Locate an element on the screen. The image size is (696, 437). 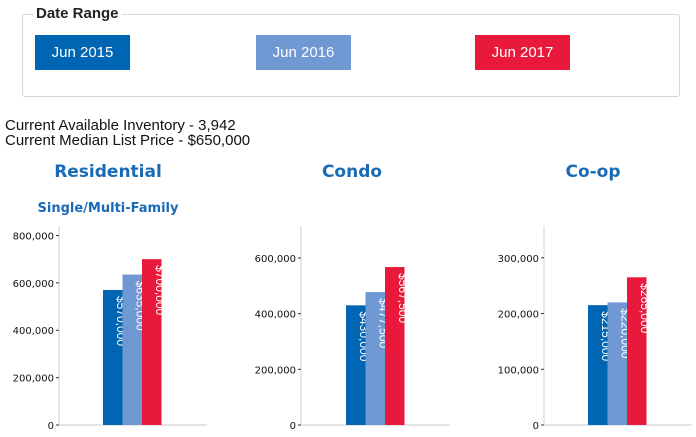
y-tick-label: 300,000 is located at coordinates (518, 259).